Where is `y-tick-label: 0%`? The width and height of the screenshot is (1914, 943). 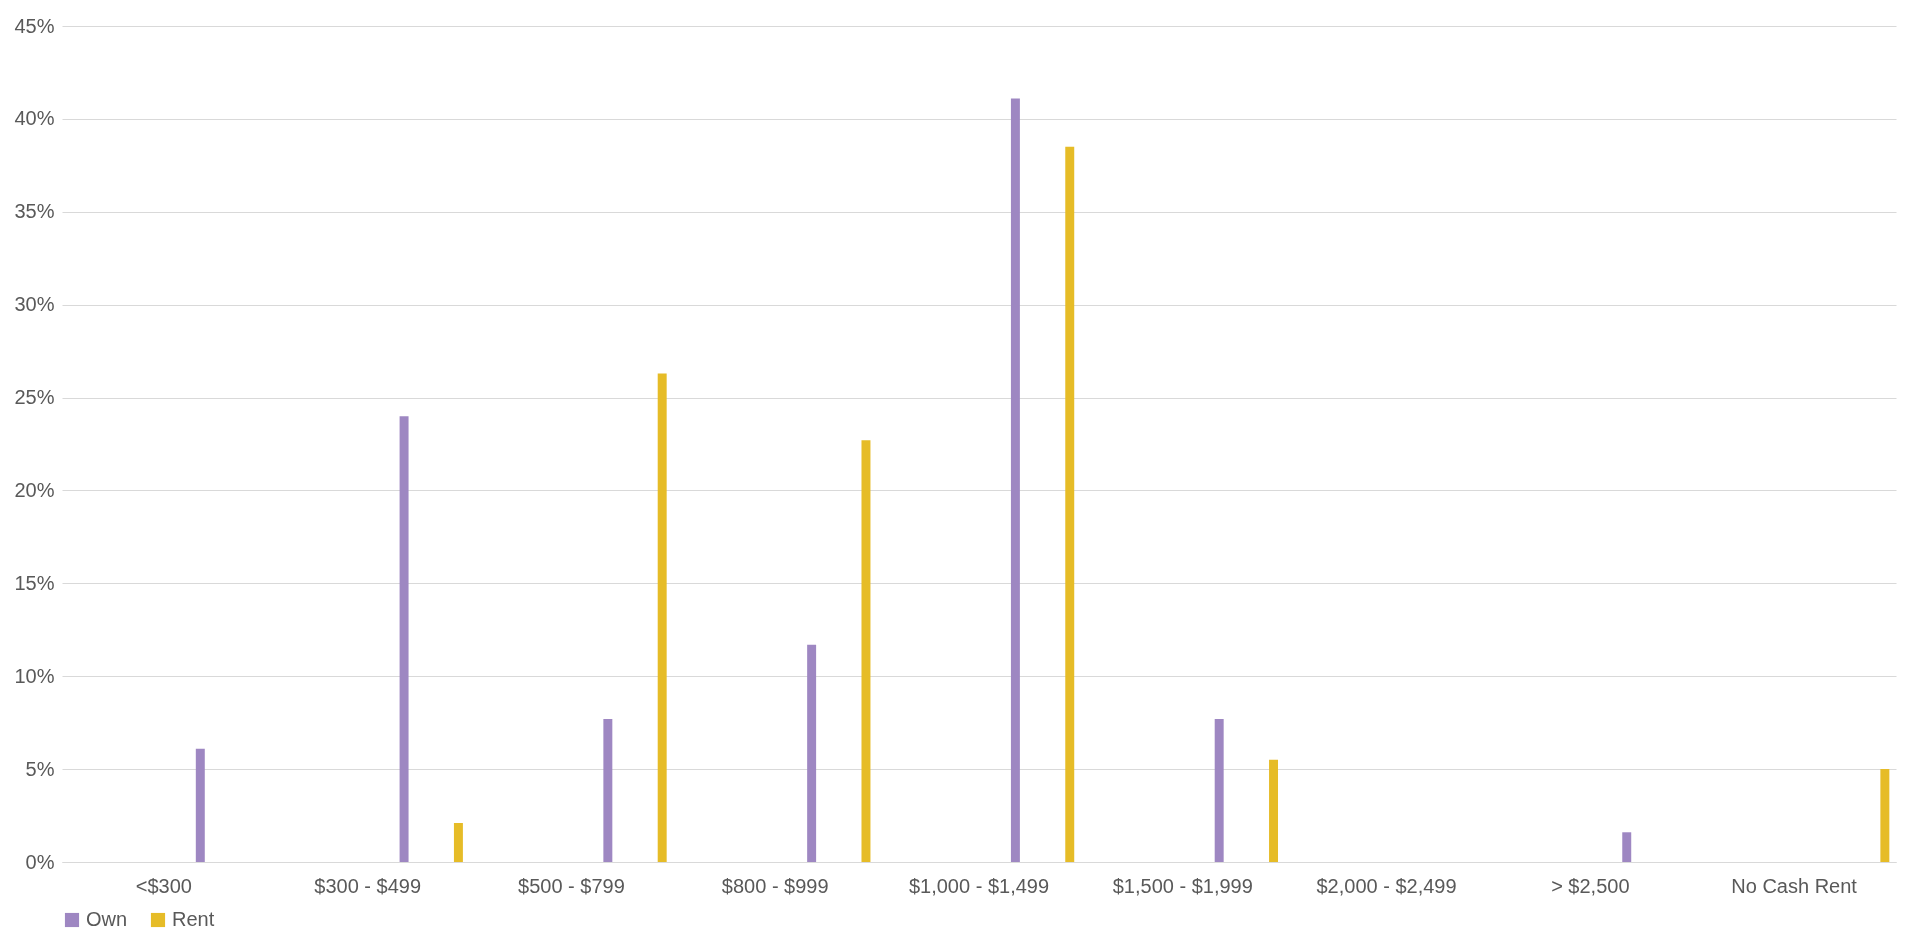 y-tick-label: 0% is located at coordinates (40, 861).